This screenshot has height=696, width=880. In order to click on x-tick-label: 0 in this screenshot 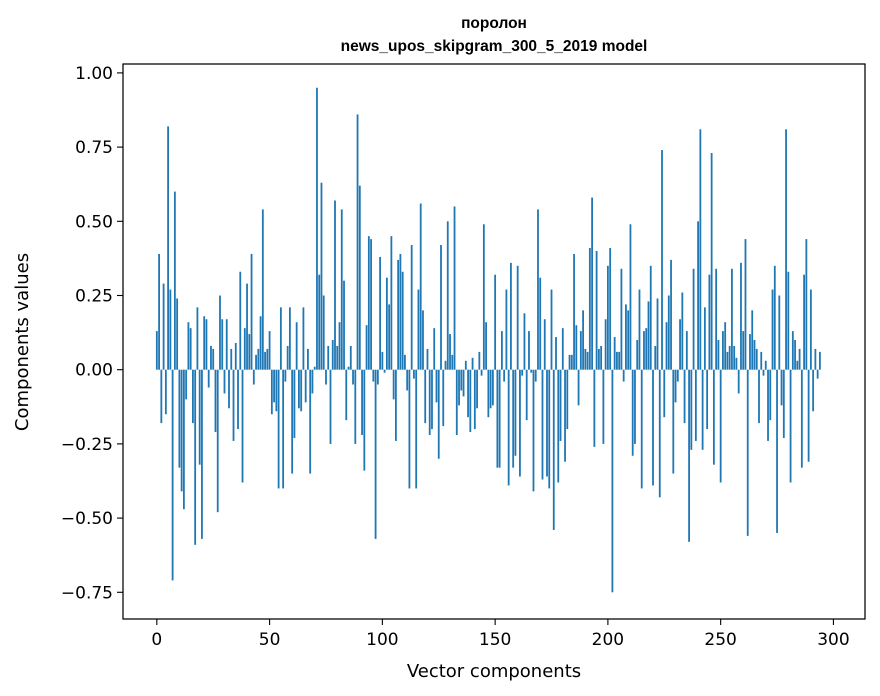, I will do `click(156, 640)`.